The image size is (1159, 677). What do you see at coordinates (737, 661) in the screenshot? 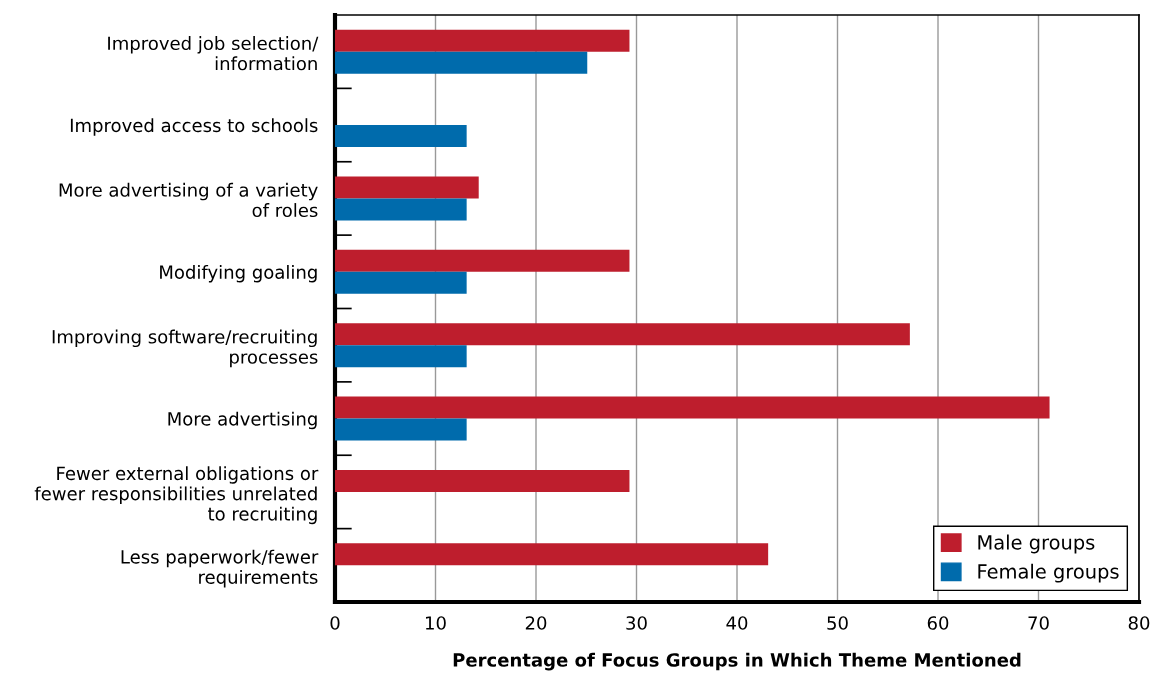
I see `x-axis-title: Percentage of Focus Groups in Which Theme Mentioned` at bounding box center [737, 661].